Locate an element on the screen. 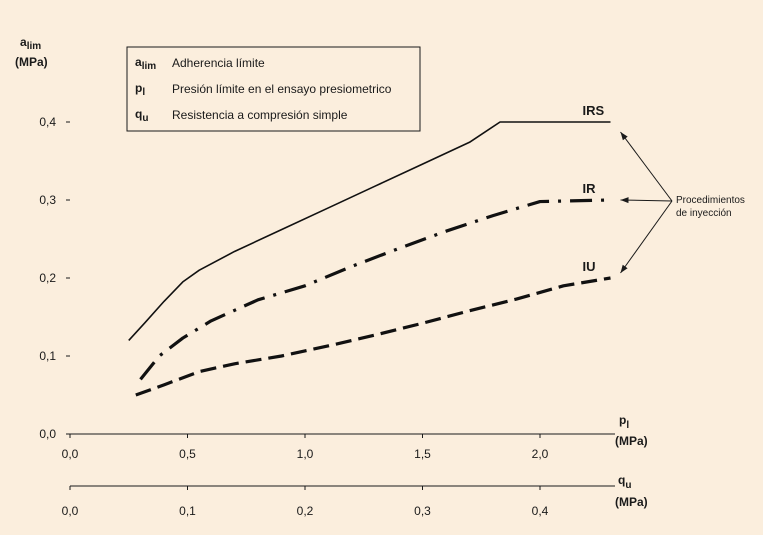 Image resolution: width=763 pixels, height=535 pixels. x-axis-unit: (MPa) is located at coordinates (631, 441).